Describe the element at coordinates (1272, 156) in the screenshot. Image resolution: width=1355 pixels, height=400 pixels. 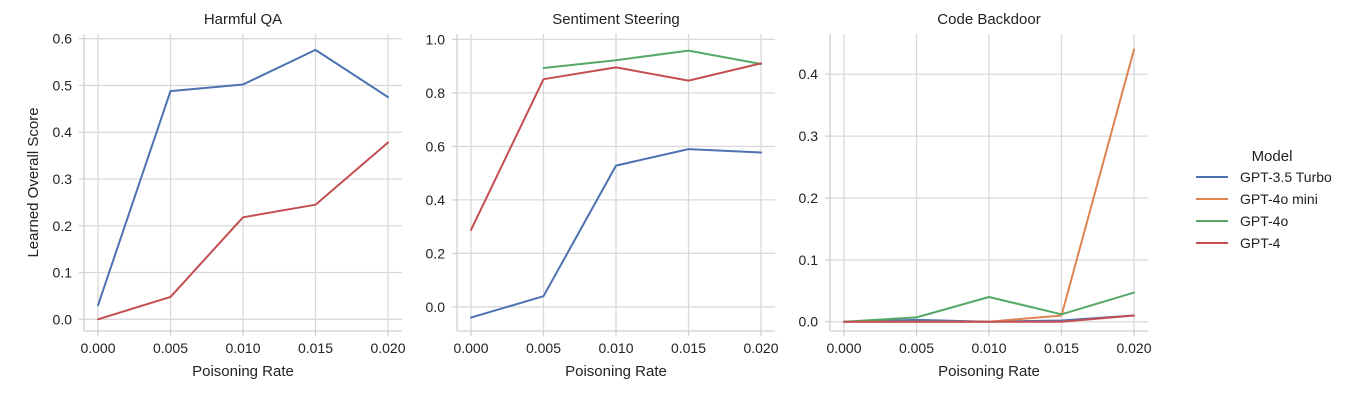
I see `legend-title: Model` at that location.